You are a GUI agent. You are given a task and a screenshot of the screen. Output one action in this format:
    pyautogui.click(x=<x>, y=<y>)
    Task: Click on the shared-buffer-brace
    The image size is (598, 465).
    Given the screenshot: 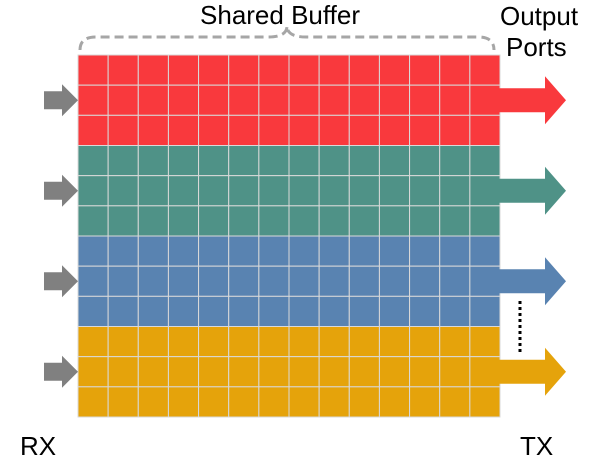 What is the action you would take?
    pyautogui.click(x=287, y=38)
    